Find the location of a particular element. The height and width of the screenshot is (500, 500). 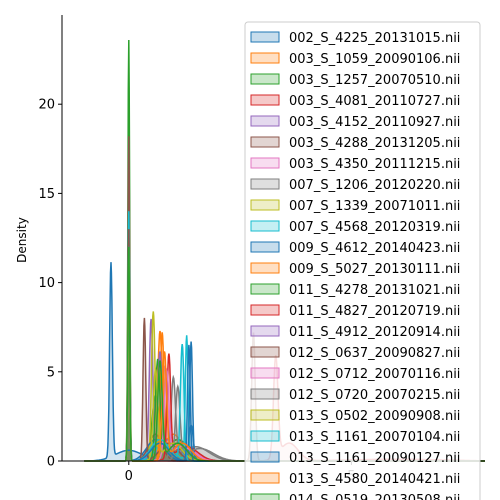

y-tick-label-4: 20 is located at coordinates (46, 105).